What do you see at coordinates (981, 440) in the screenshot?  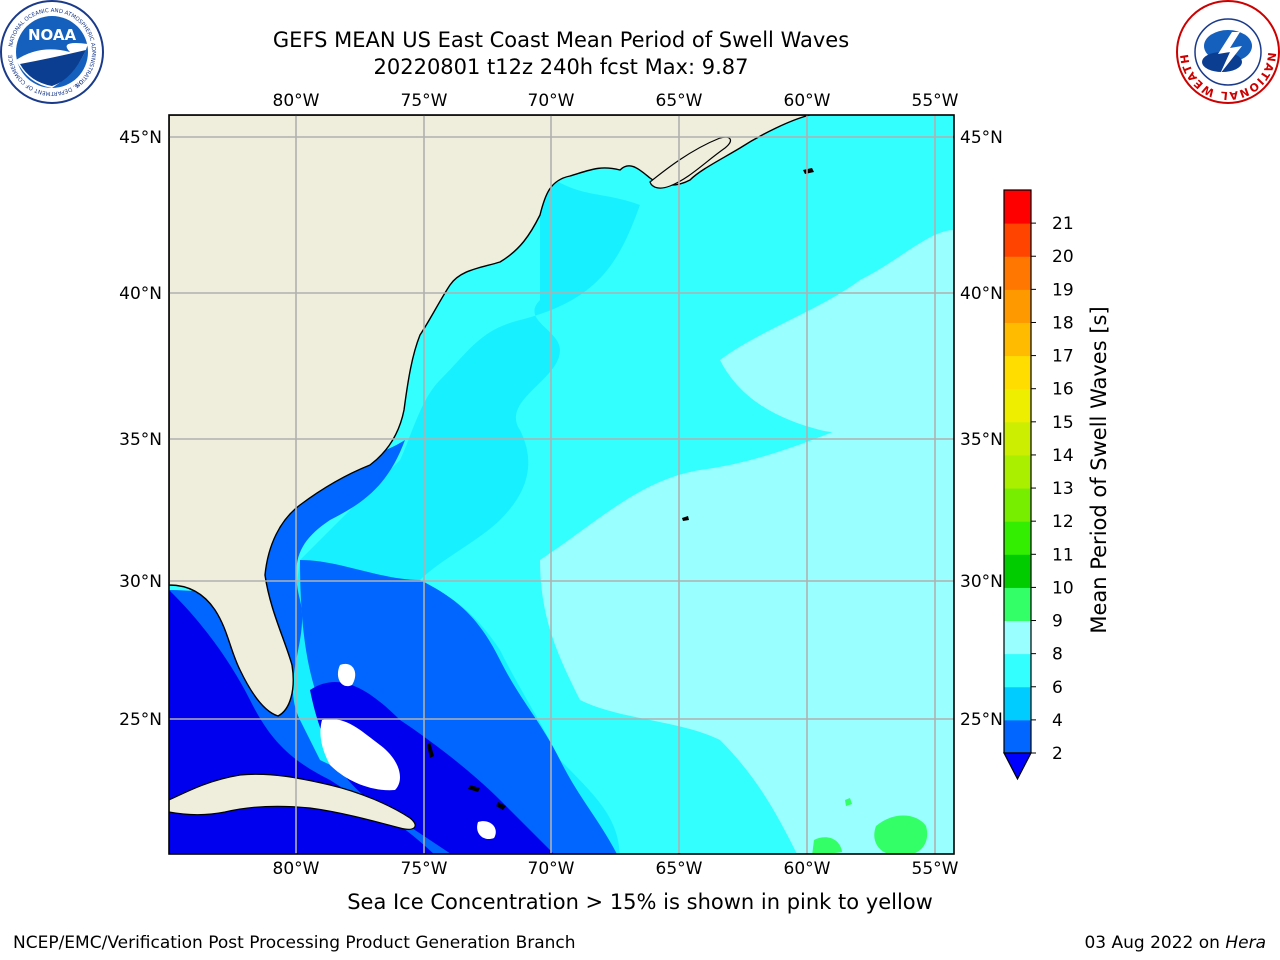 I see `lat-tick-right-2: 35°N` at bounding box center [981, 440].